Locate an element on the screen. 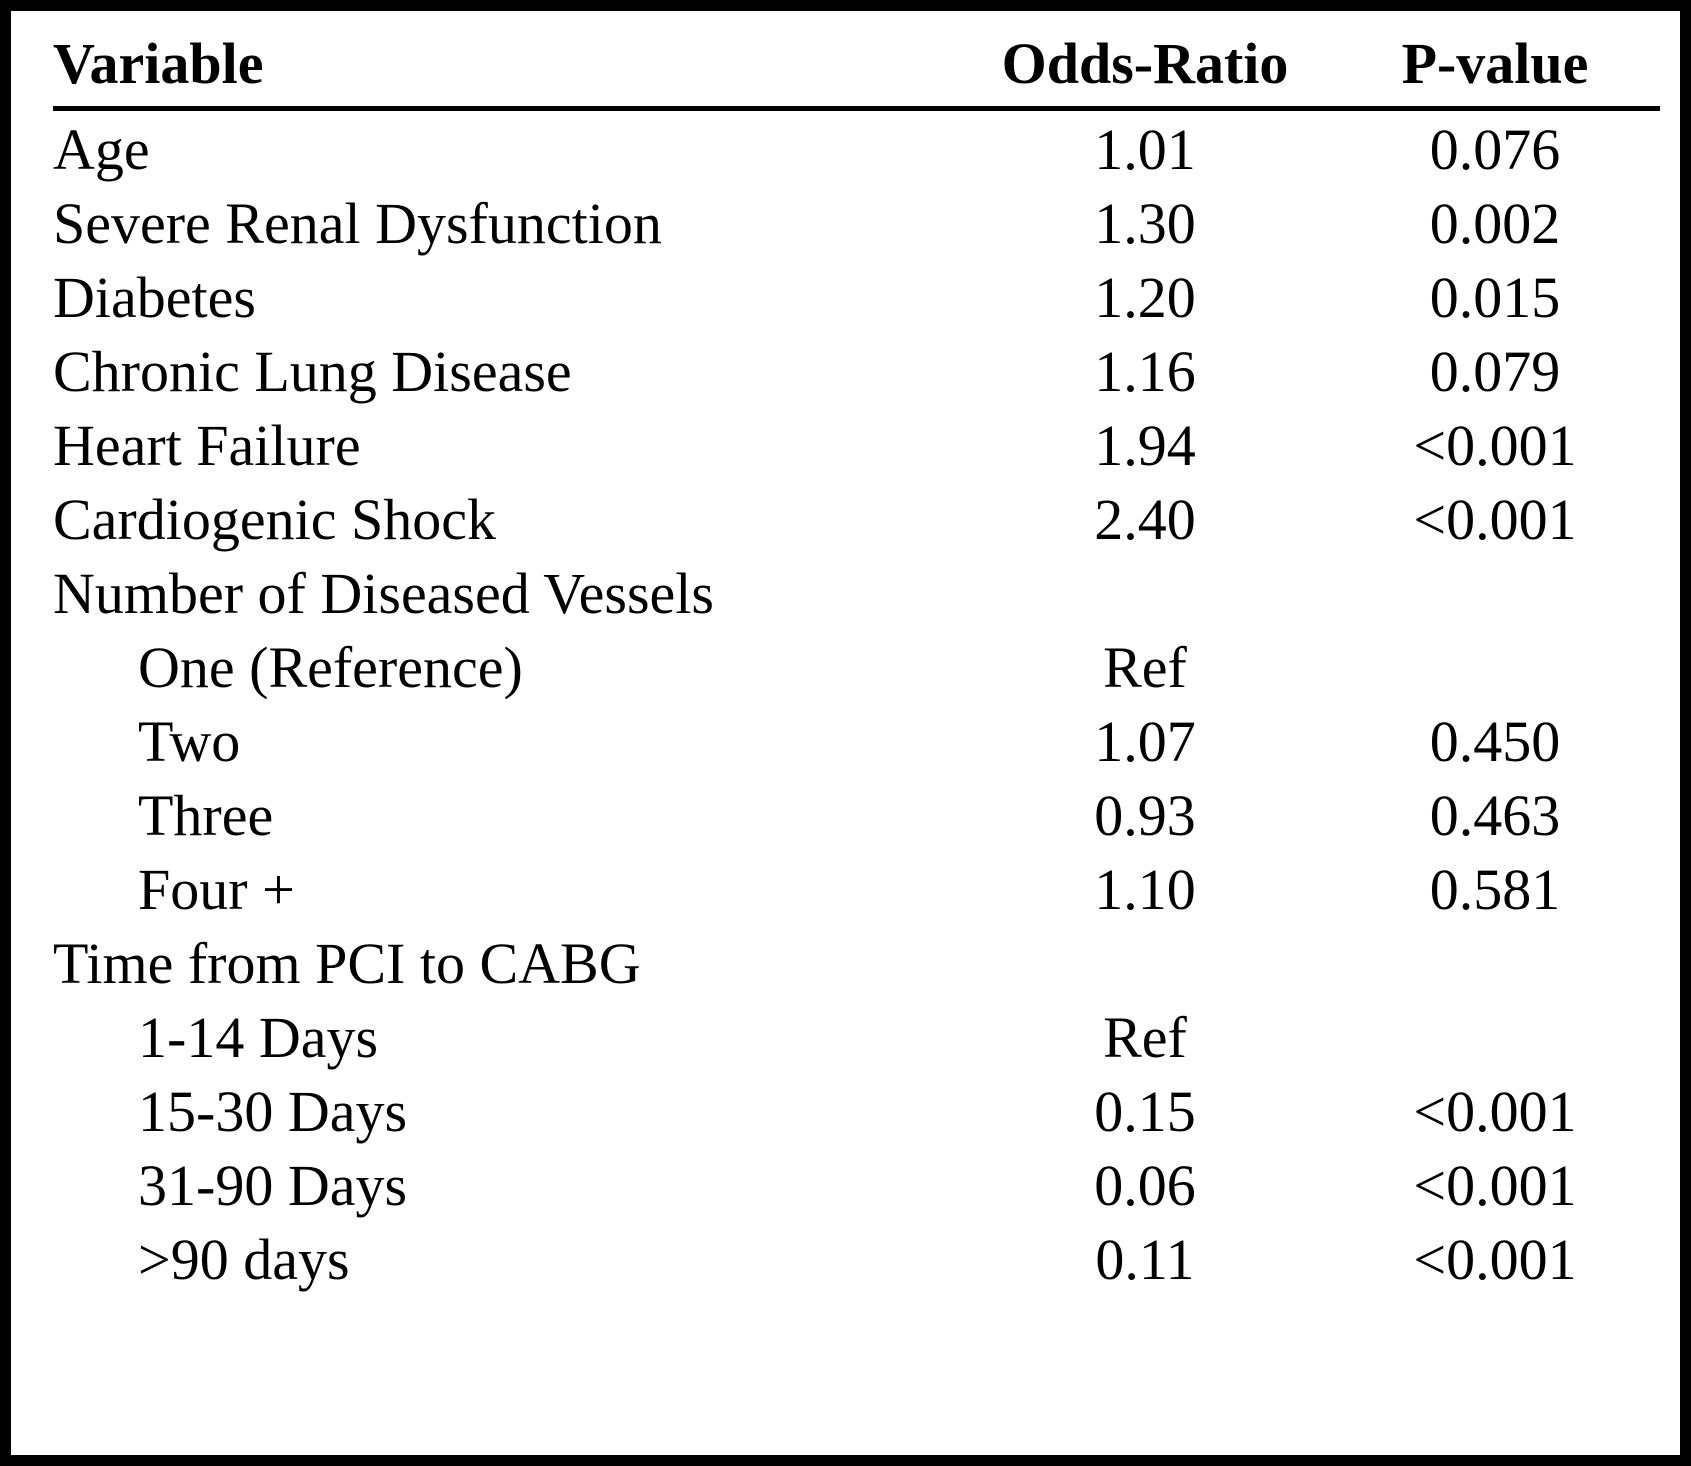 Image resolution: width=1691 pixels, height=1466 pixels. variable-cell: Heart Failure is located at coordinates (207, 445).